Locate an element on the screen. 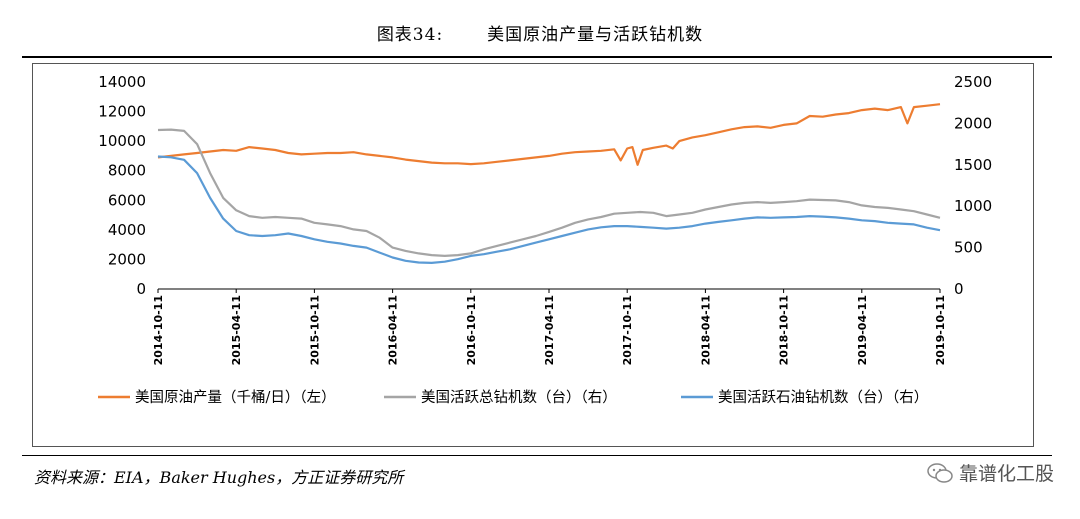 This screenshot has width=1080, height=519. chart-title: 美国原油产量与活跃钻机数 is located at coordinates (595, 35).